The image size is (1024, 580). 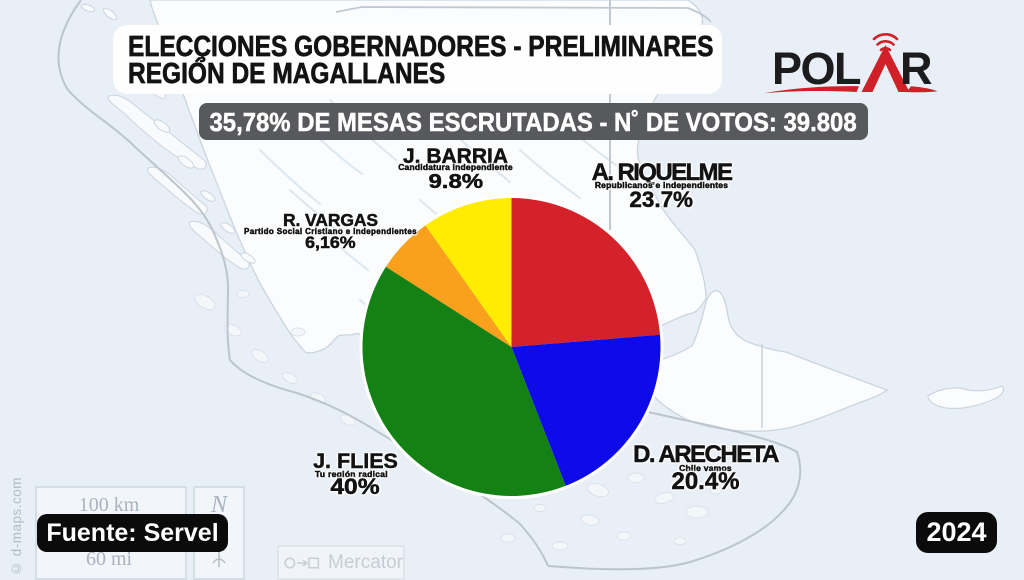 What do you see at coordinates (816, 68) in the screenshot?
I see `svg-text: POL` at bounding box center [816, 68].